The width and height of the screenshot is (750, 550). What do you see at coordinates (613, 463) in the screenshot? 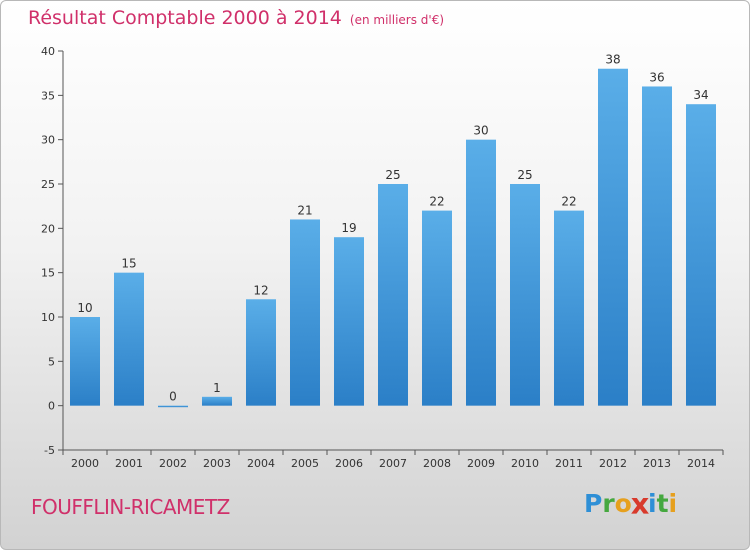
I see `x-tick-label: 2012` at bounding box center [613, 463].